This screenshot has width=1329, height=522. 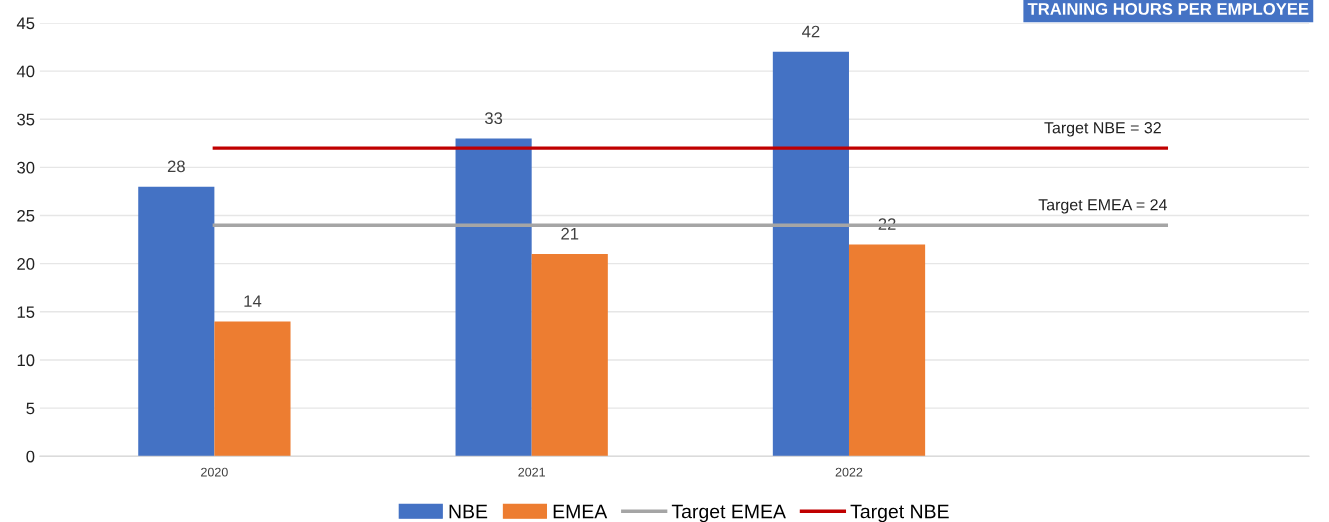 I want to click on data-label: 21, so click(x=570, y=233).